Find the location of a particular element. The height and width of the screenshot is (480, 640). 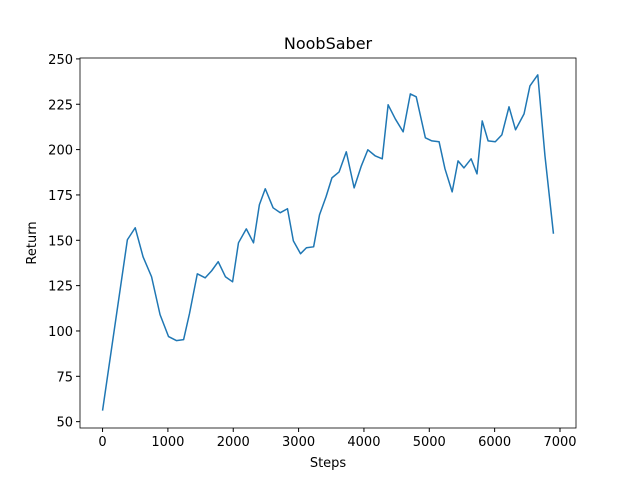

y-tick-label: 175 is located at coordinates (60, 196).